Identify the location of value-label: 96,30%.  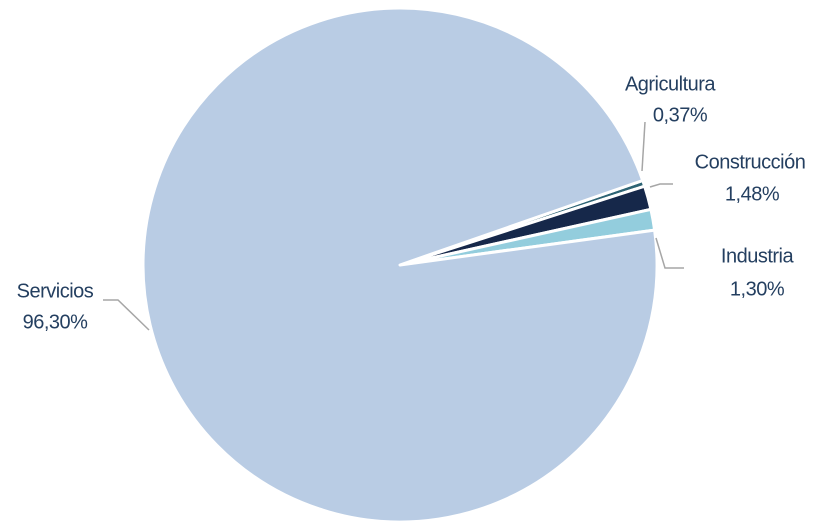
(56, 322).